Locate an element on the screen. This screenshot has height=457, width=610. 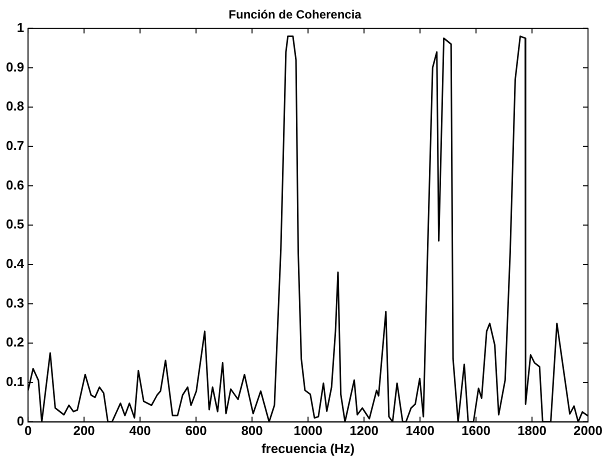
y-tick-label: 1 is located at coordinates (20, 27).